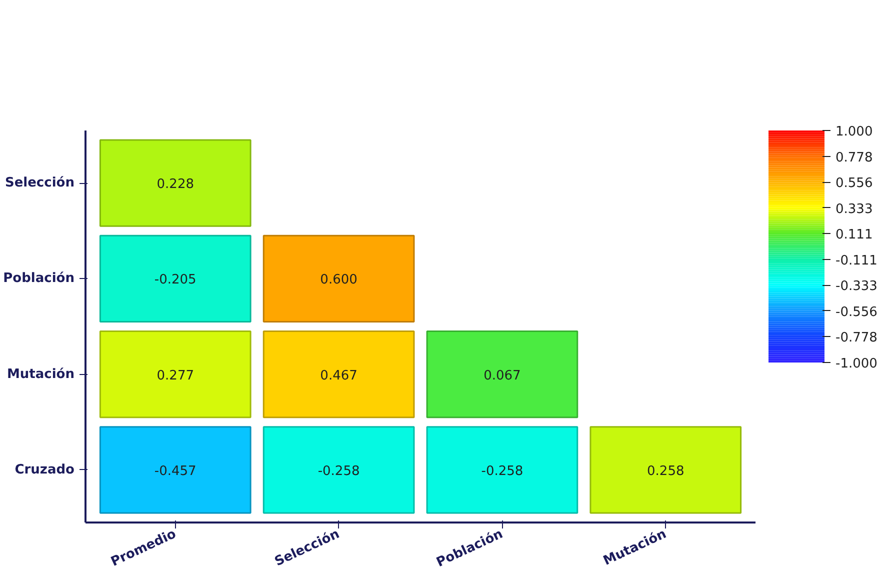 The height and width of the screenshot is (586, 896). I want to click on data-label: 0.258, so click(665, 471).